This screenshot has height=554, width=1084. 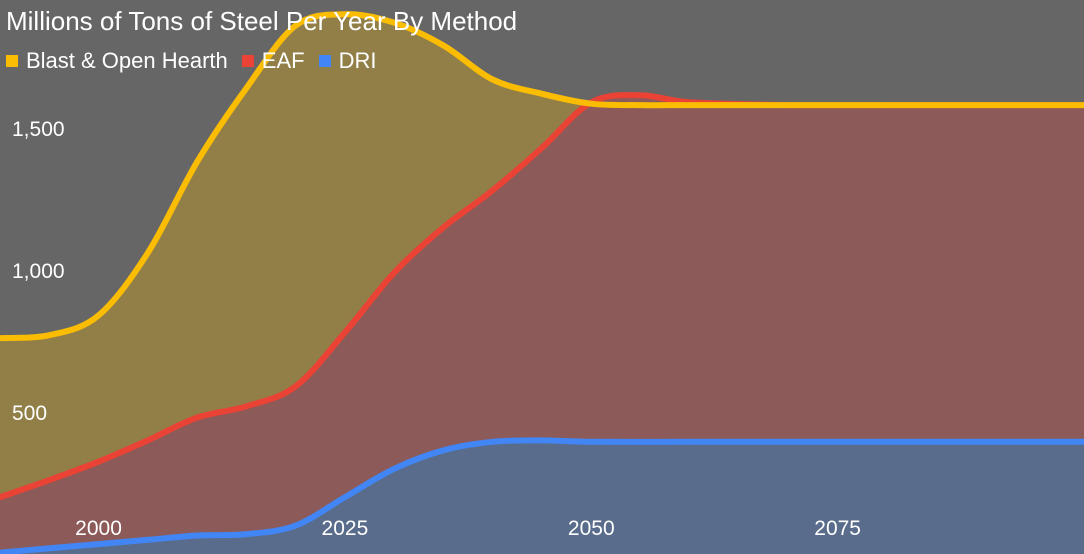 I want to click on y-axis-ticks: 500 1,000 1,500, so click(x=38, y=271).